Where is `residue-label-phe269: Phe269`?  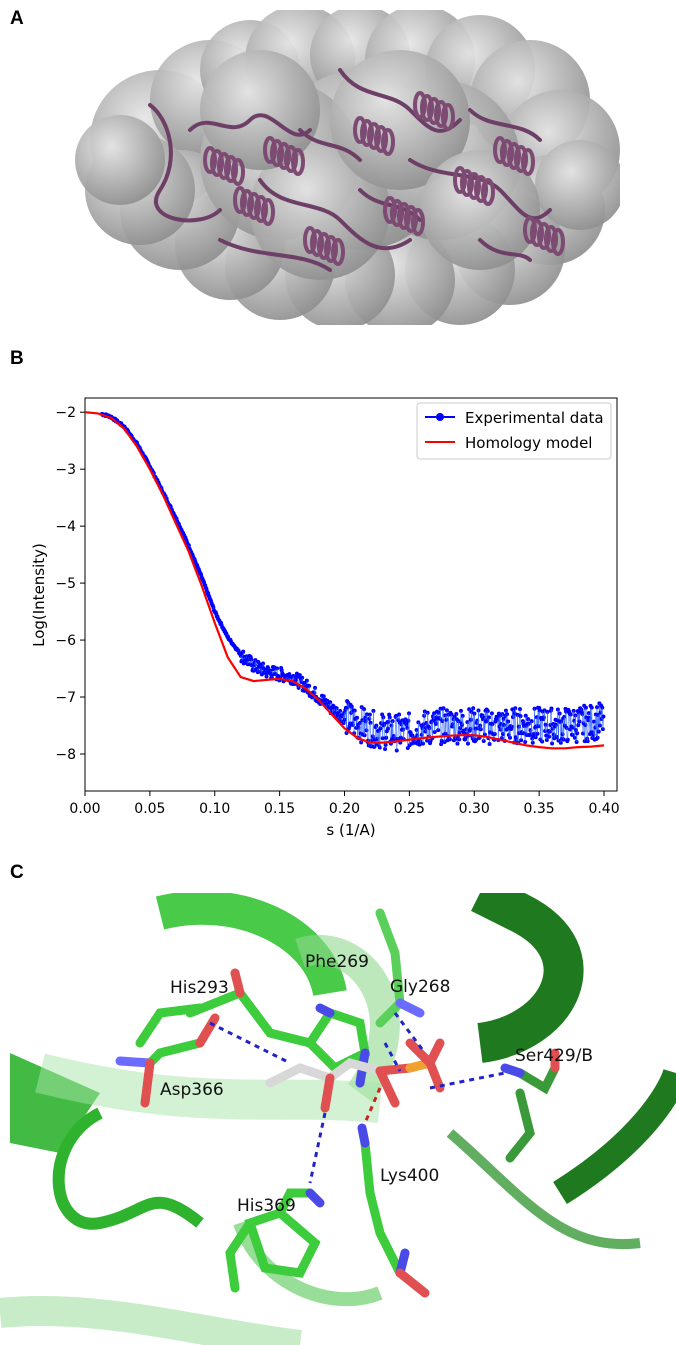
residue-label-phe269: Phe269 is located at coordinates (337, 962).